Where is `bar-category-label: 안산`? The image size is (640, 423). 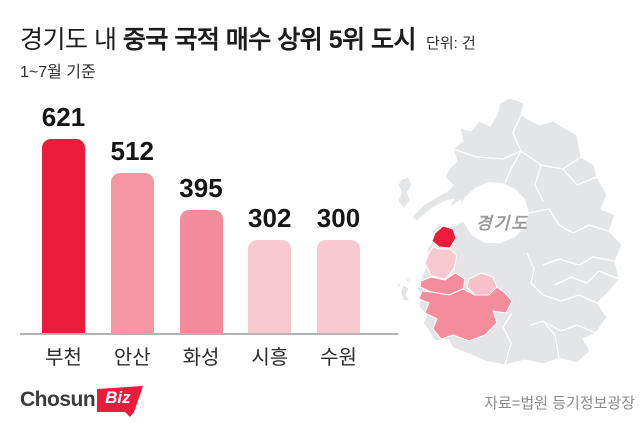 bar-category-label: 안산 is located at coordinates (132, 358).